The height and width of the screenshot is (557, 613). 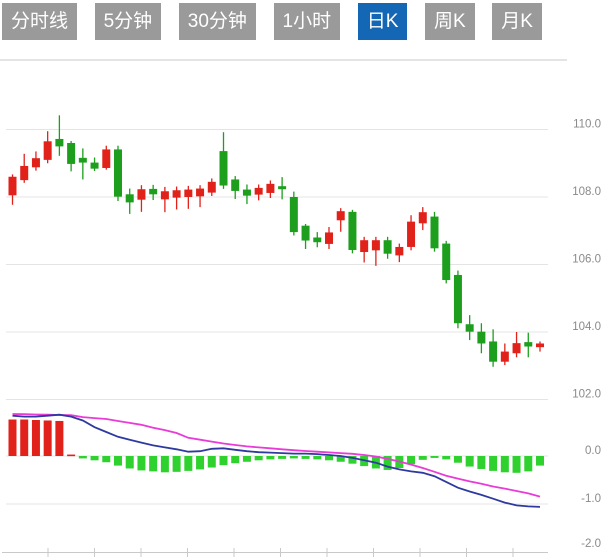 What do you see at coordinates (382, 21) in the screenshot?
I see `tab-daily-k: 日K` at bounding box center [382, 21].